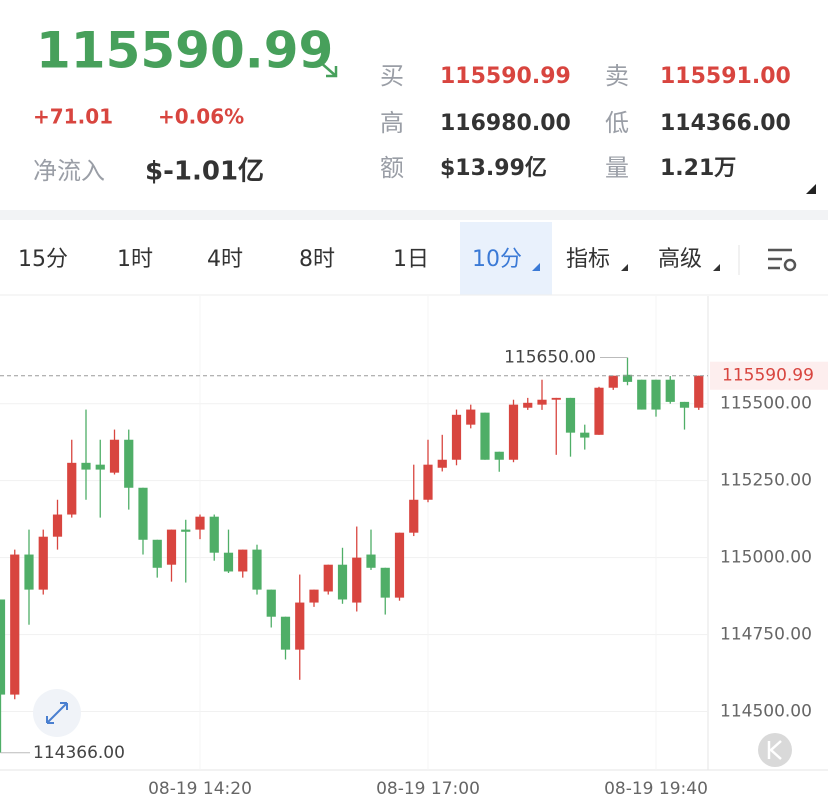  I want to click on active-tab-bg, so click(506, 258).